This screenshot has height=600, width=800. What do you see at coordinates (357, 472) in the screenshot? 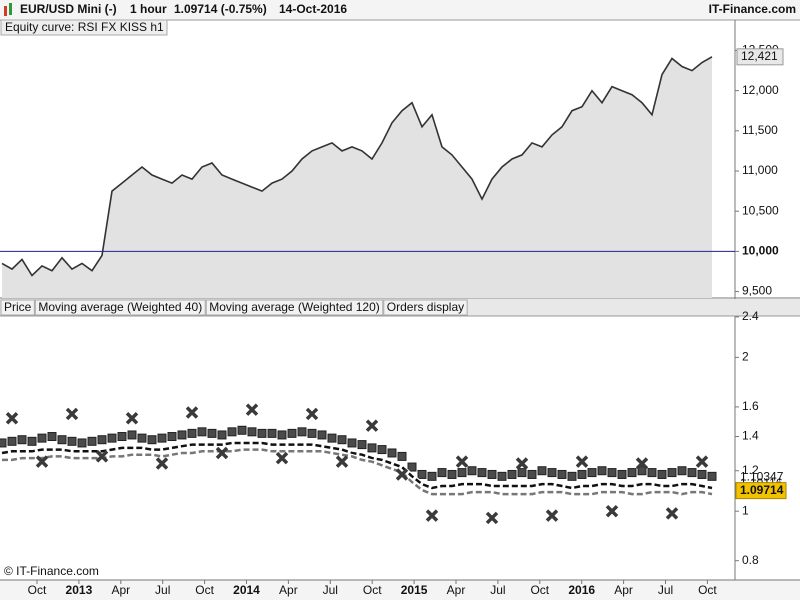
I see `moving-average` at bounding box center [357, 472].